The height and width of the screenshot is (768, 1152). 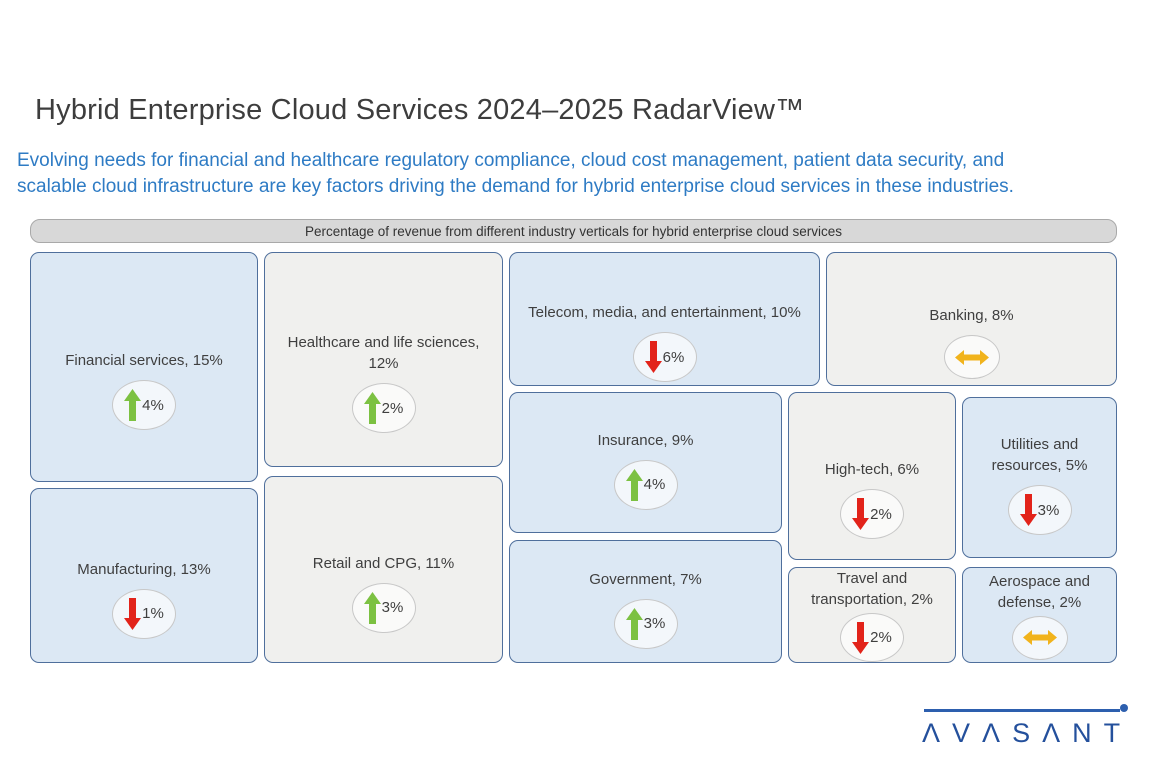 I want to click on tile-label: Aerospace and defense, 2%, so click(x=1039, y=591).